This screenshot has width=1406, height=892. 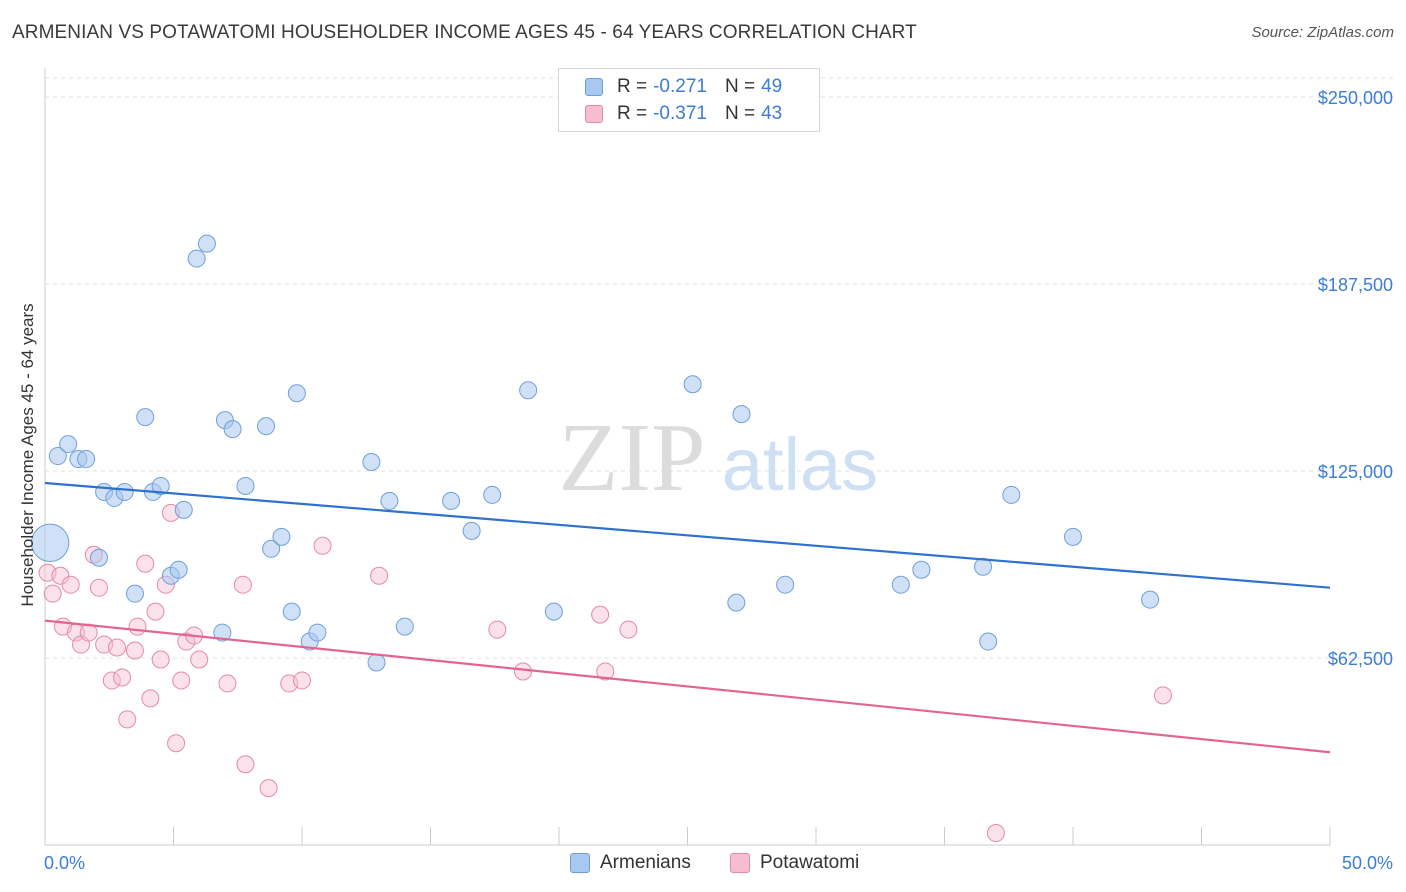 I want to click on armenians-swatch, so click(x=580, y=863).